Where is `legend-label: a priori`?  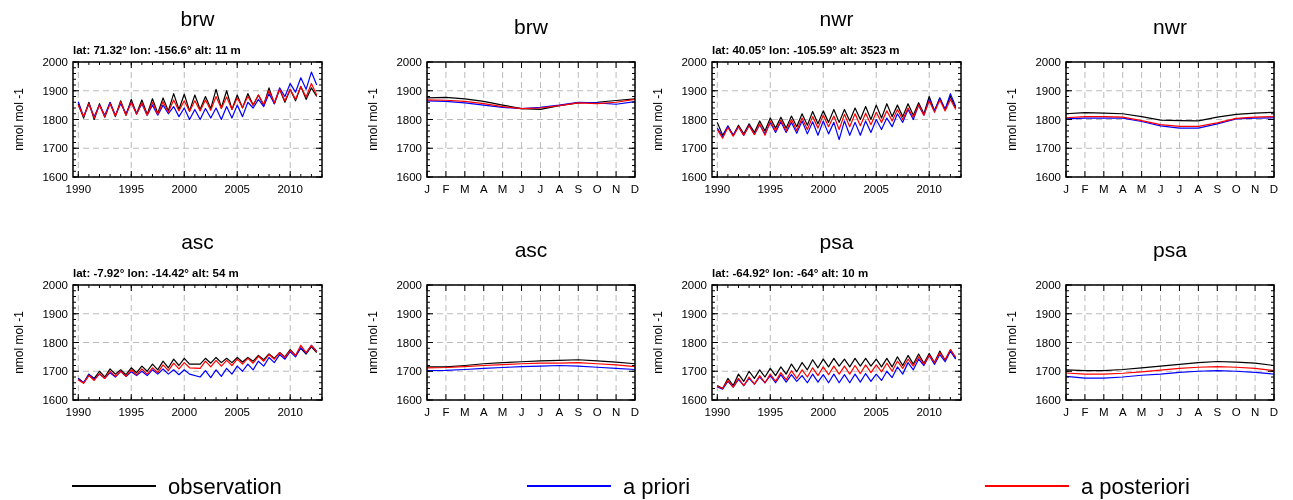
legend-label: a priori is located at coordinates (657, 486).